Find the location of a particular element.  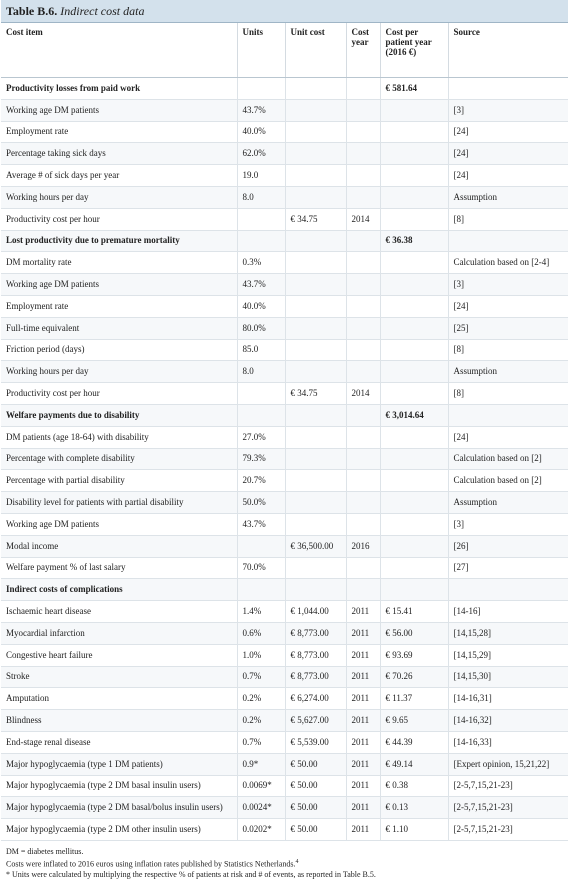

footnote: DM = diabetes mellitus. is located at coordinates (284, 852).